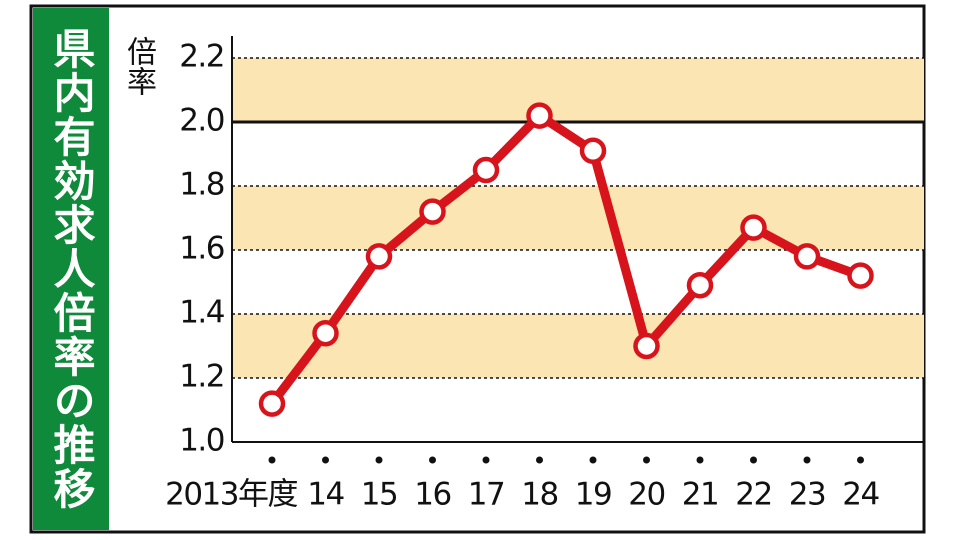 The height and width of the screenshot is (540, 960). What do you see at coordinates (646, 495) in the screenshot?
I see `x-tick-label: 20` at bounding box center [646, 495].